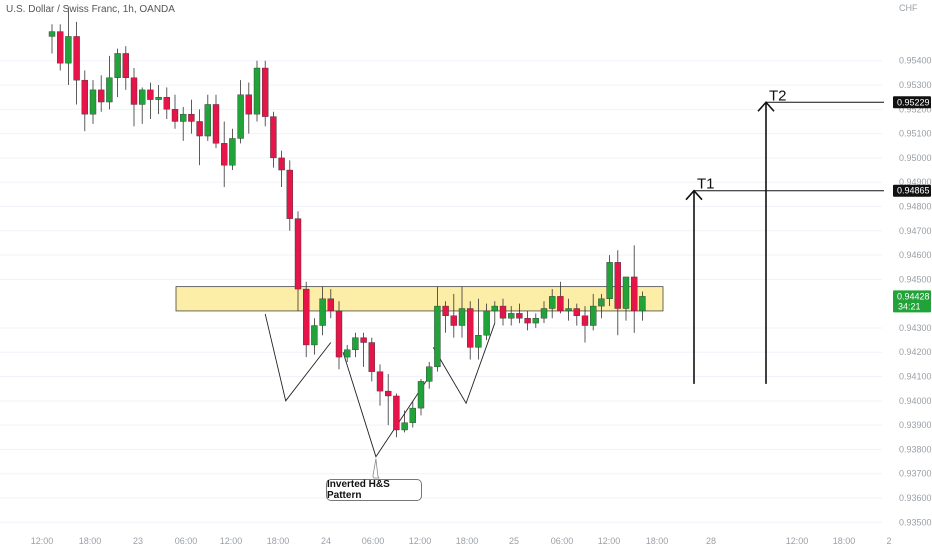 The width and height of the screenshot is (932, 550). I want to click on pattern-callout: Inverted H&S Pattern, so click(374, 490).